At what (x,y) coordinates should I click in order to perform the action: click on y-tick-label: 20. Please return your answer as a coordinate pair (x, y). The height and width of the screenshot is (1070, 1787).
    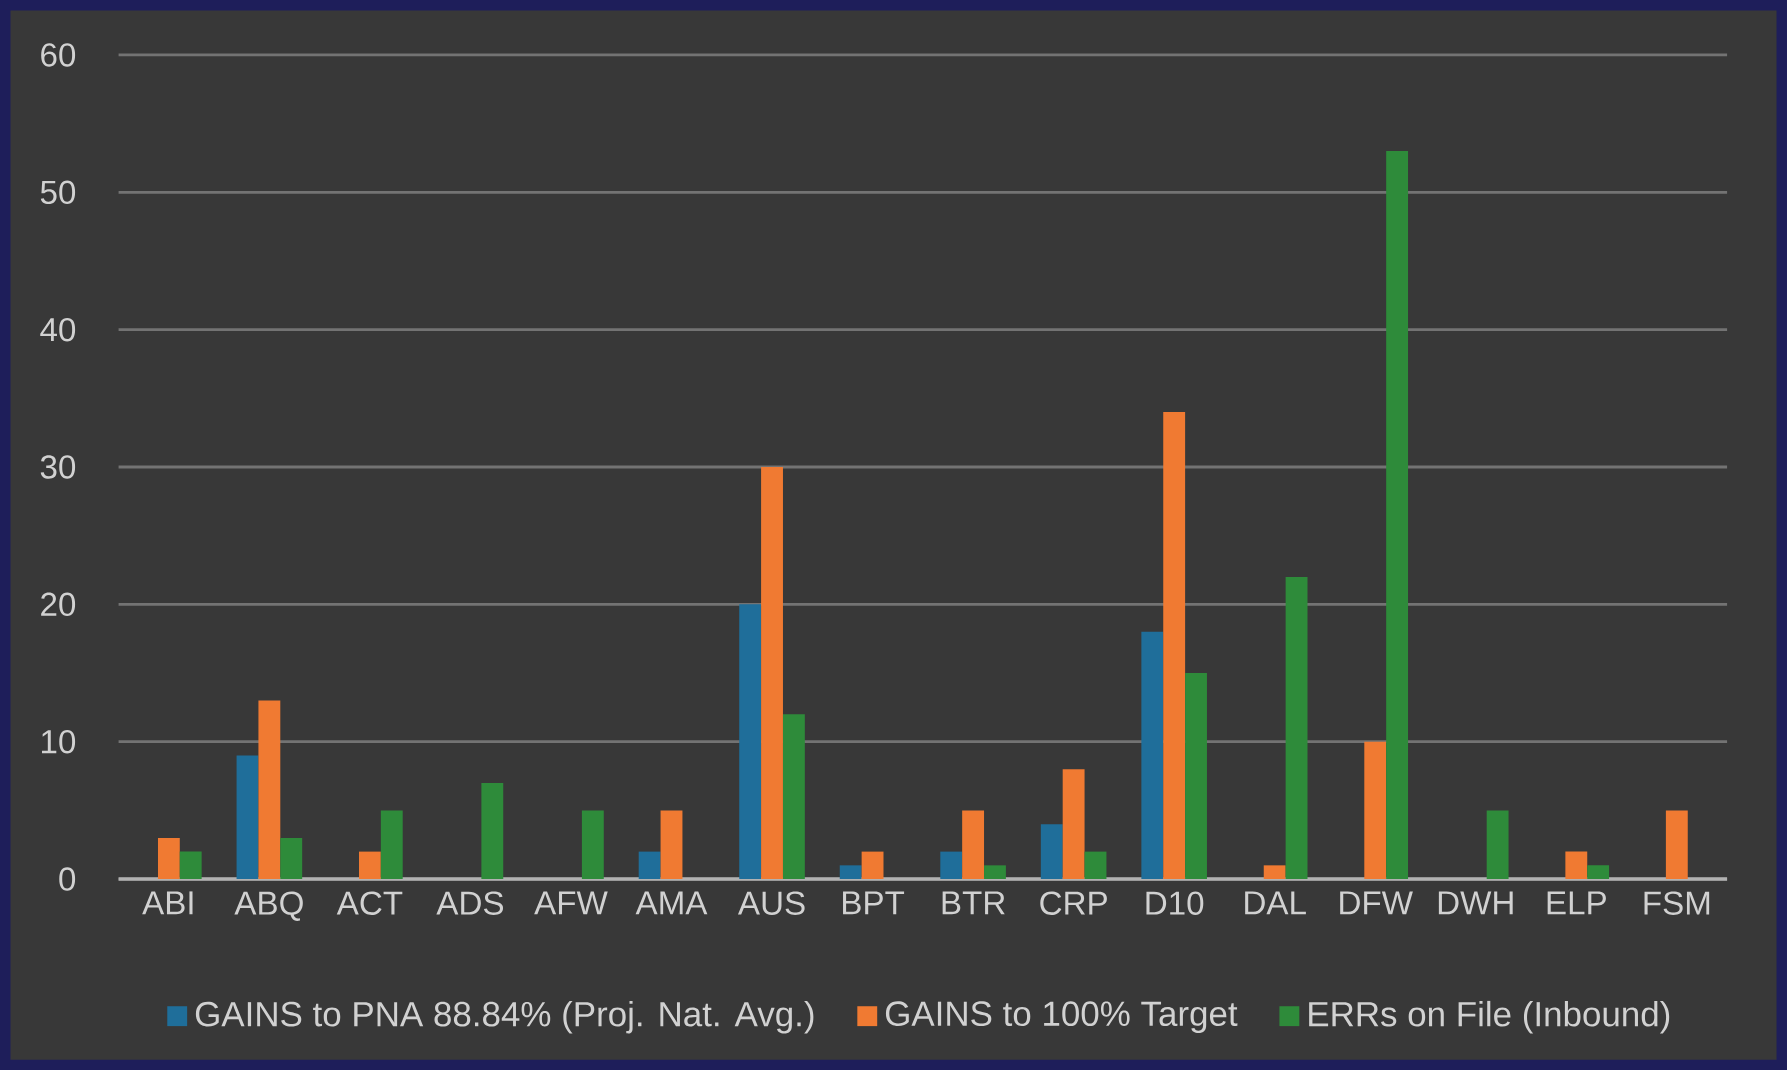
    Looking at the image, I should click on (58, 604).